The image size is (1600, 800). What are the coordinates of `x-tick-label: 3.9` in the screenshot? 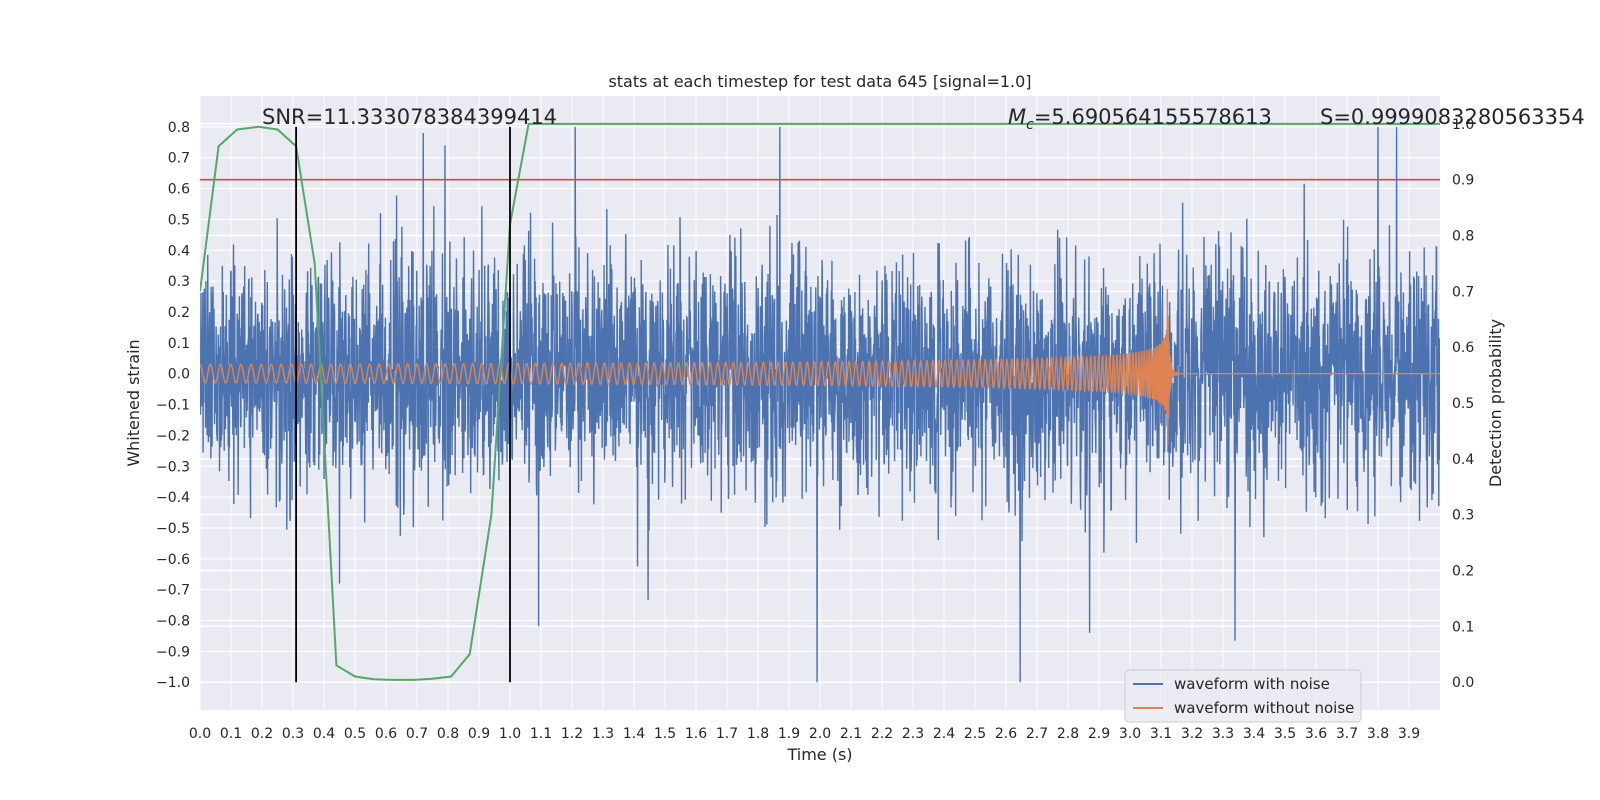 It's located at (1409, 734).